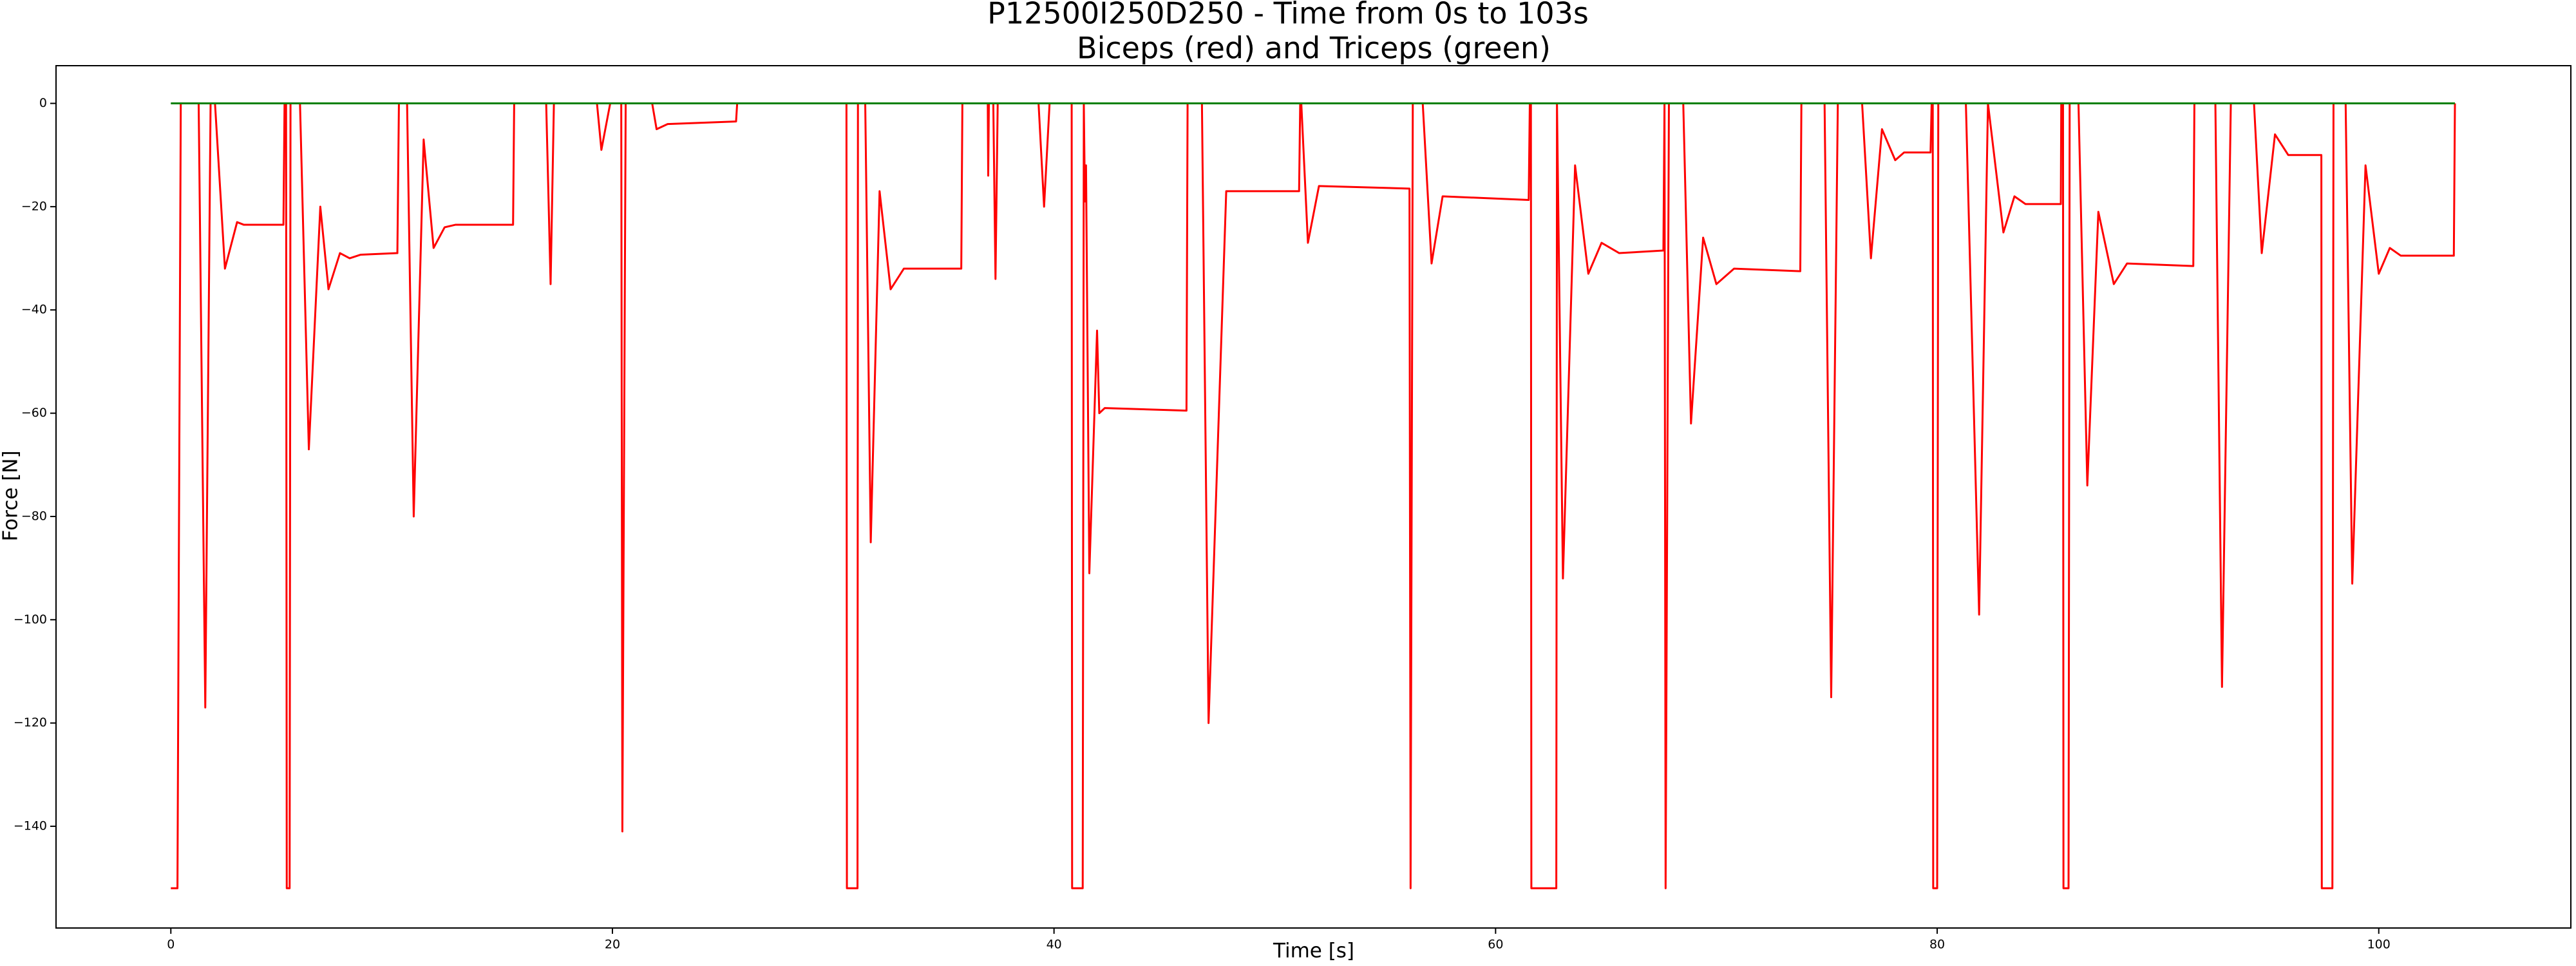 This screenshot has width=2576, height=966. I want to click on y-tick-label: −100, so click(30, 619).